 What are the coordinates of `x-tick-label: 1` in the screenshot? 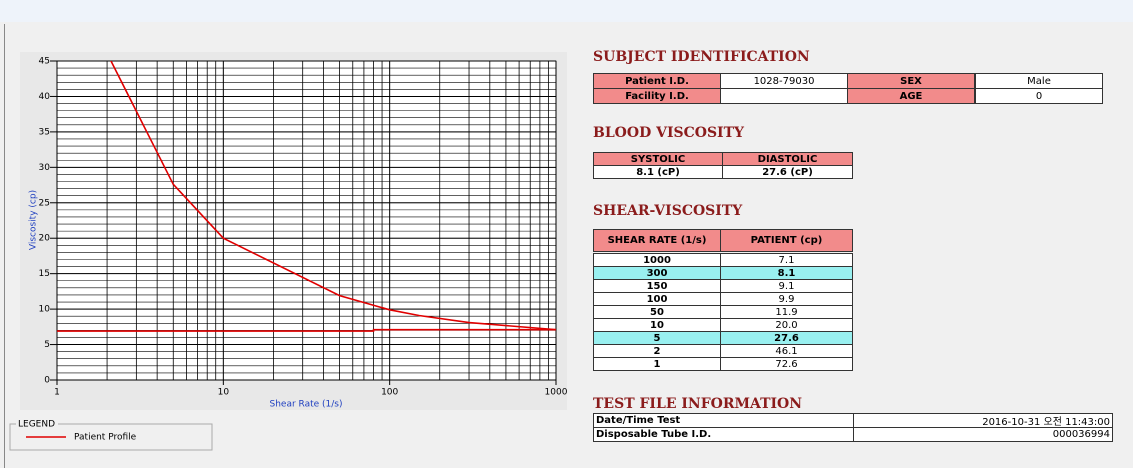 It's located at (57, 393).